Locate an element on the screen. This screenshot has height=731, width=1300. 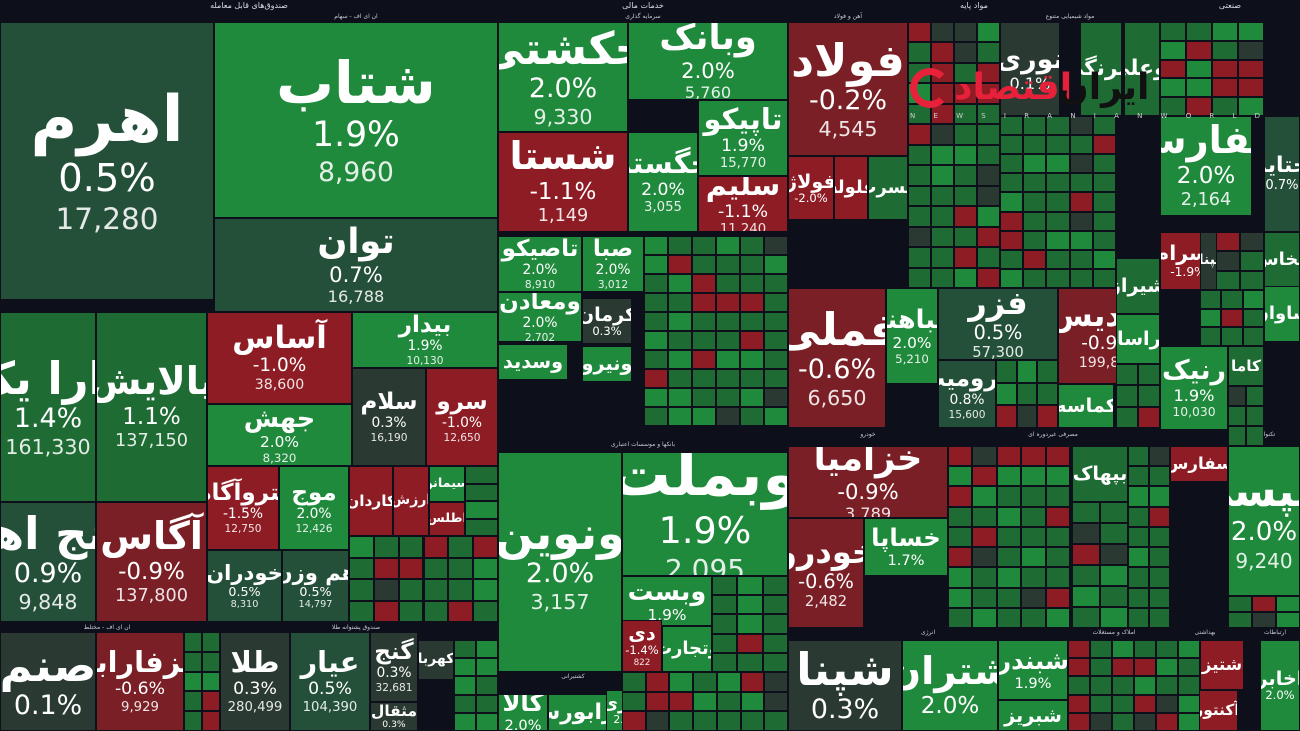
tile-8: سلام 0.3% 16,190 is located at coordinates (389, 417).